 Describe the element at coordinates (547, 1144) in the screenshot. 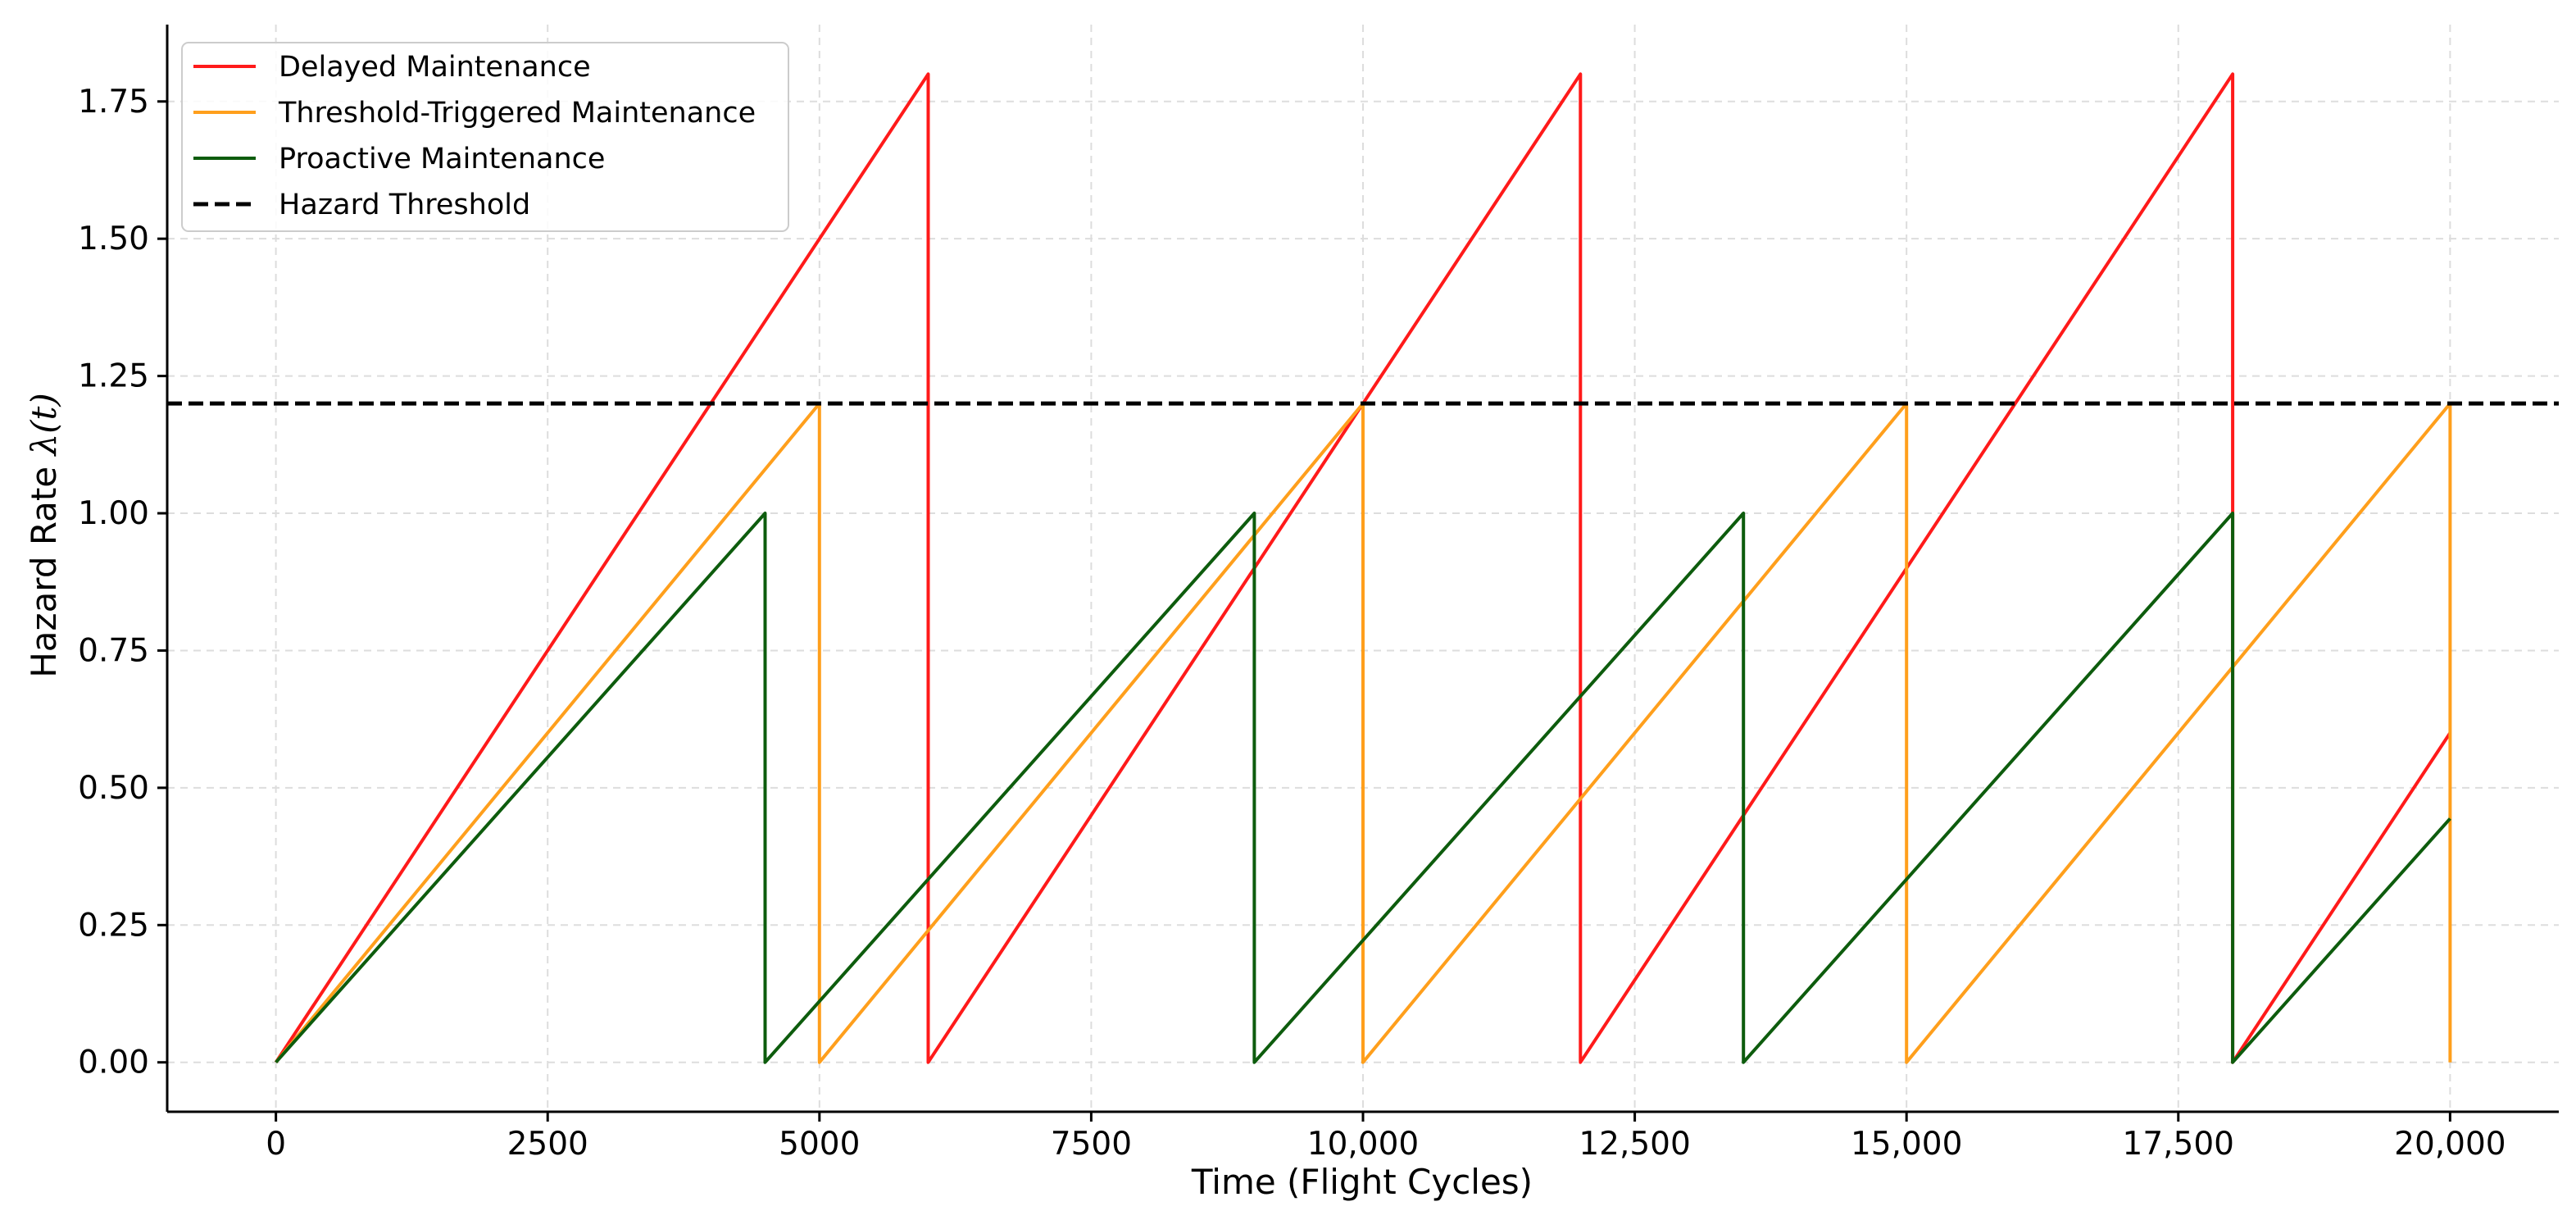

I see `x-tick-label: 2500` at that location.